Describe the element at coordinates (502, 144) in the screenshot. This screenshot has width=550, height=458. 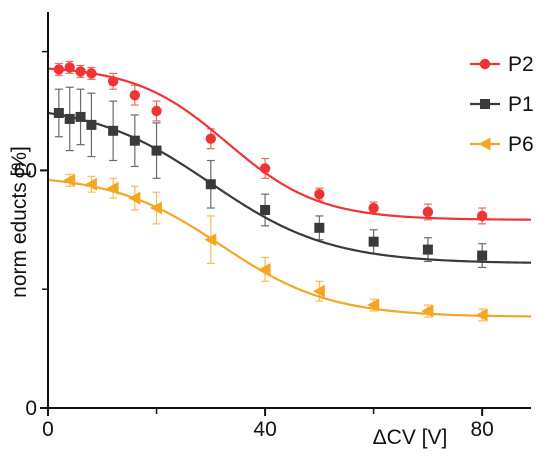
I see `legend-item-p6: P6` at that location.